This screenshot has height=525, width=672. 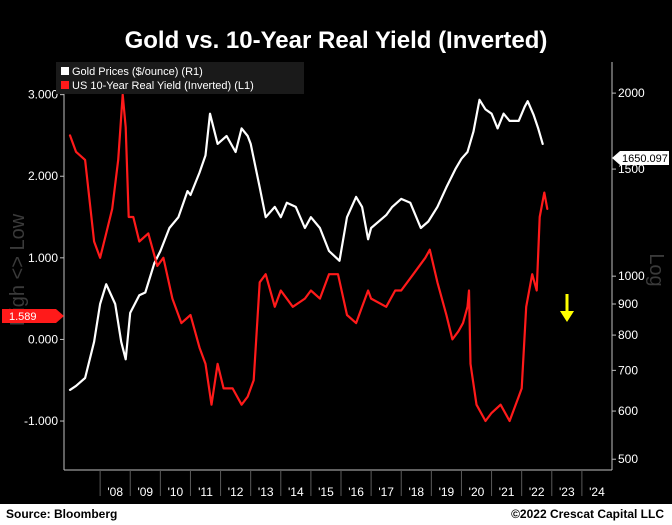 What do you see at coordinates (115, 492) in the screenshot?
I see `x-tick-label: '08` at bounding box center [115, 492].